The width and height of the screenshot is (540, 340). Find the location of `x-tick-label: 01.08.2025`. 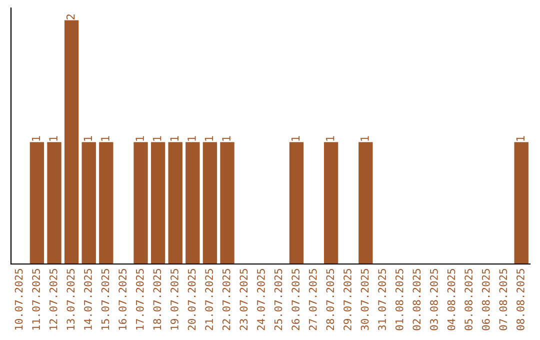

x-tick-label: 01.08.2025 is located at coordinates (399, 299).